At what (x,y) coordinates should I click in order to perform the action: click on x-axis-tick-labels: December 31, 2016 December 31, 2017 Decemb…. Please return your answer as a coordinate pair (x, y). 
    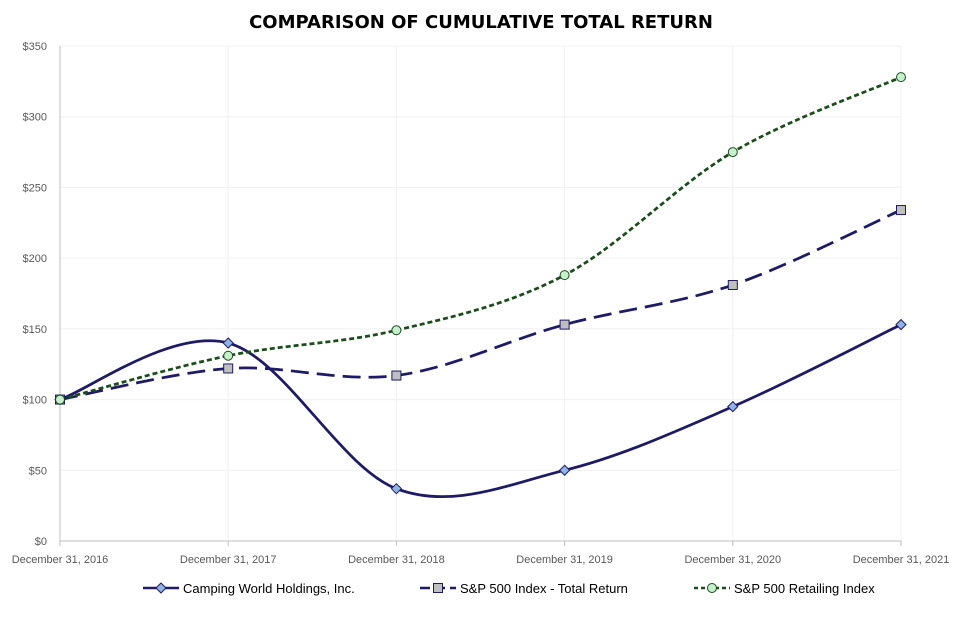
    Looking at the image, I should click on (481, 560).